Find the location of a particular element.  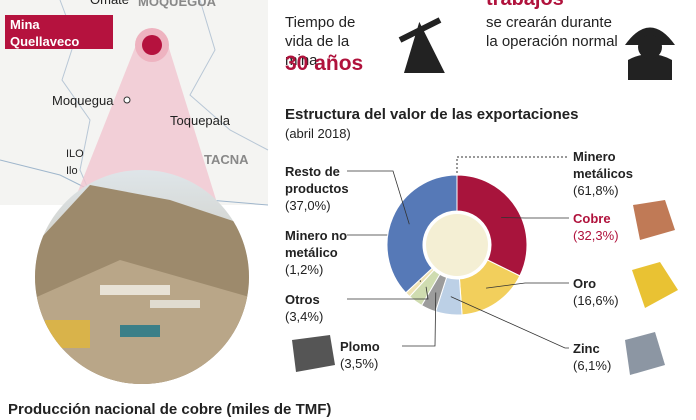

chart-subtitle: (abril 2018) is located at coordinates (318, 133).